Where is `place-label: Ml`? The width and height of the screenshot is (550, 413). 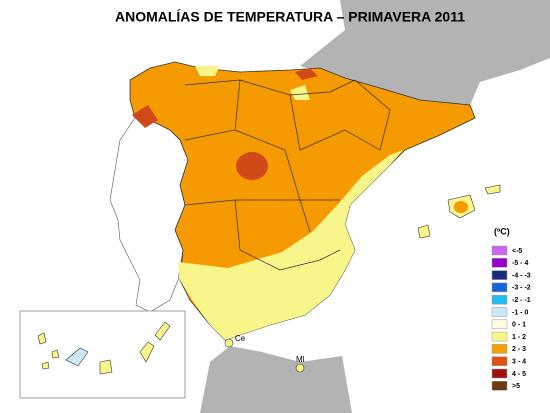 place-label: Ml is located at coordinates (300, 359).